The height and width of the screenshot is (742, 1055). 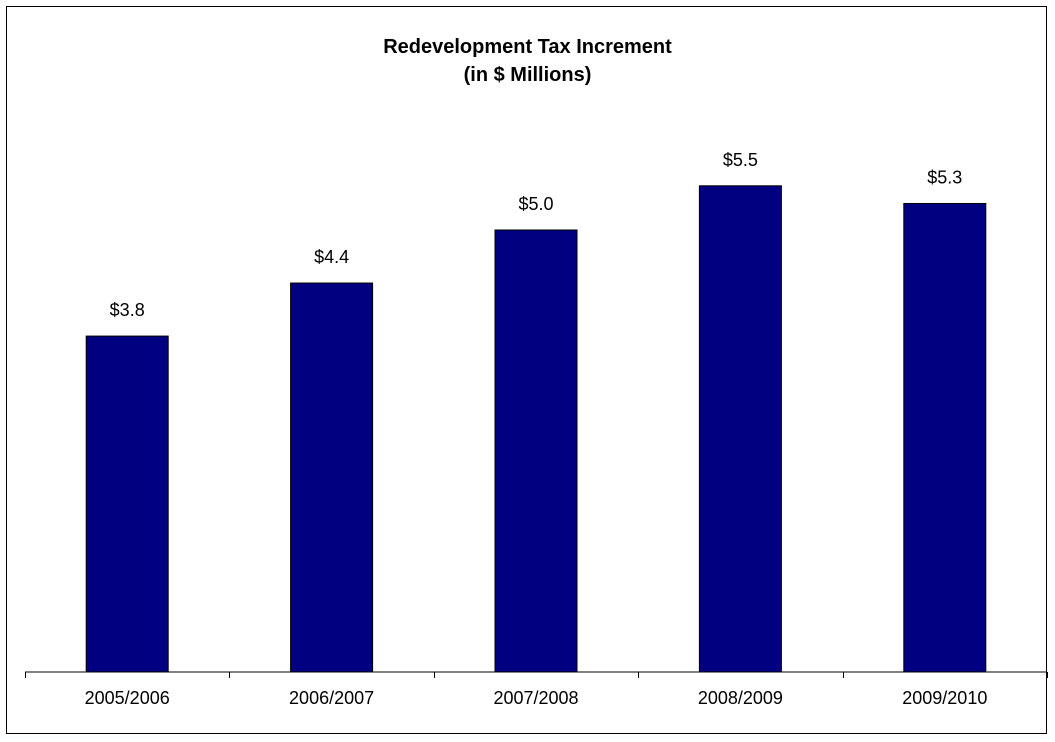 I want to click on bar-2005/2006, so click(x=127, y=504).